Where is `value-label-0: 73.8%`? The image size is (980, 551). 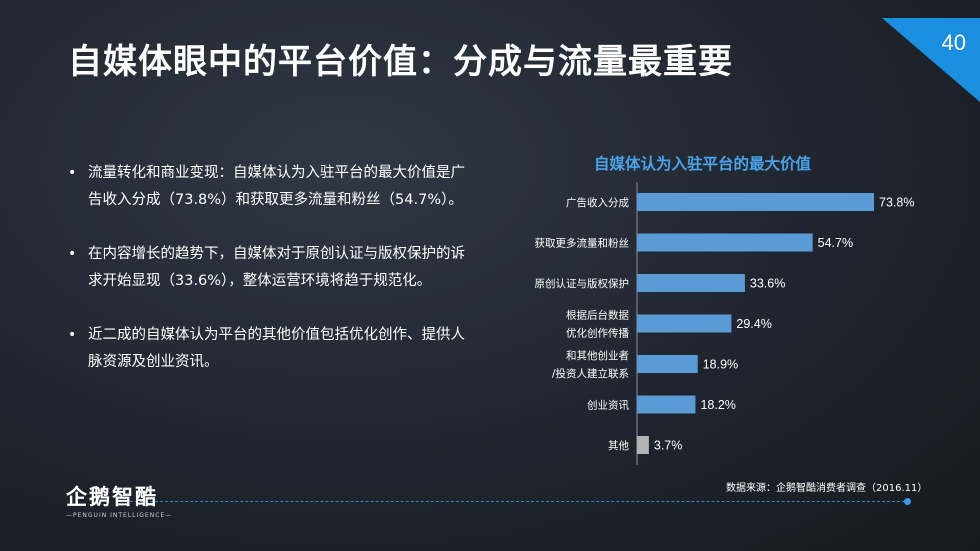 value-label-0: 73.8% is located at coordinates (896, 203).